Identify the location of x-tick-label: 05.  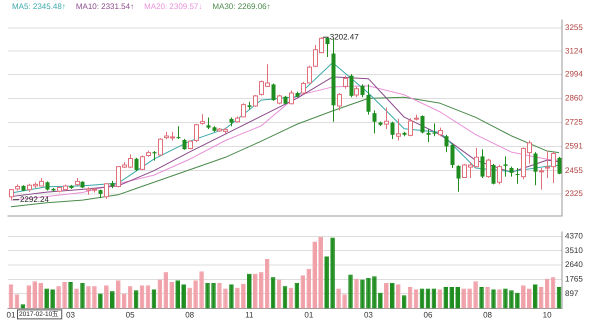
(131, 315).